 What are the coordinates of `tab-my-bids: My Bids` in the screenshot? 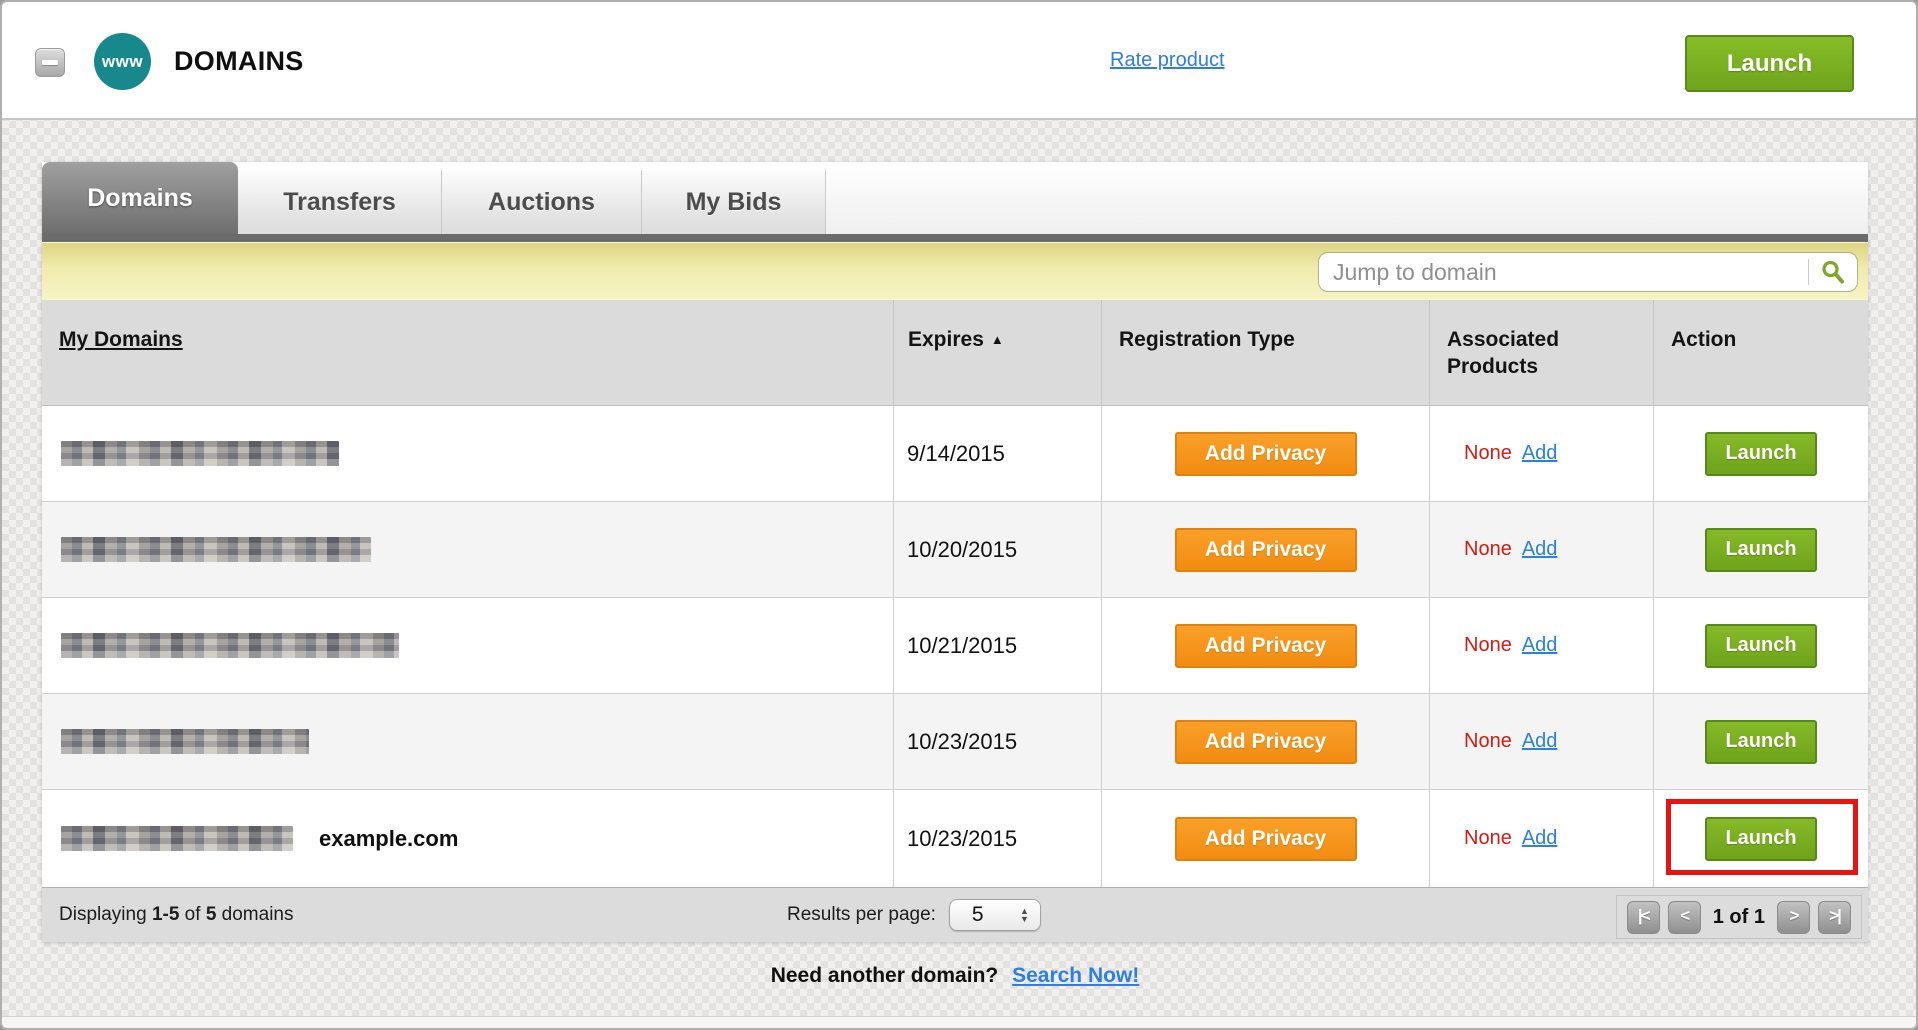 It's located at (734, 202).